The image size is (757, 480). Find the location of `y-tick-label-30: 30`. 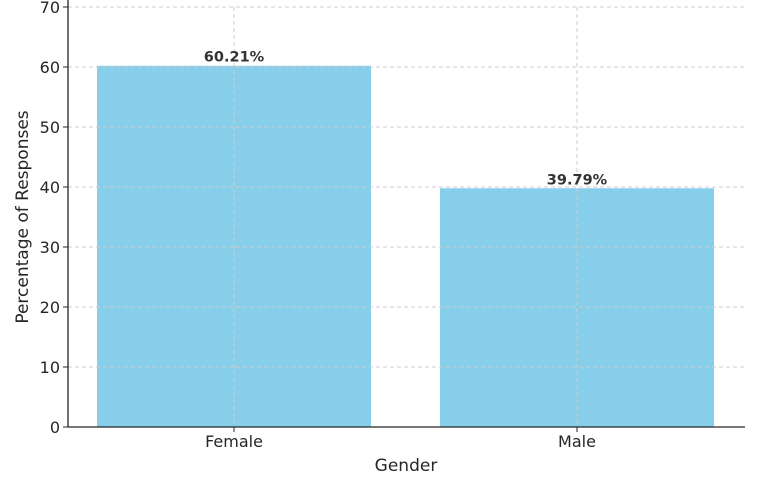

y-tick-label-30: 30 is located at coordinates (50, 247).